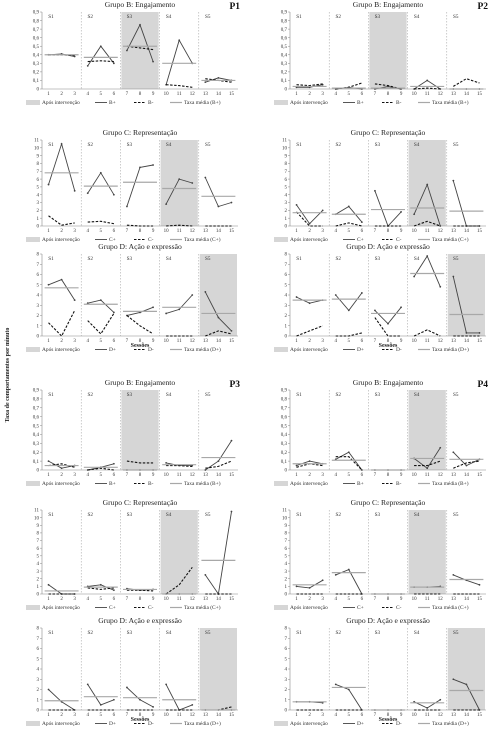 This screenshot has width=495, height=750. Describe the element at coordinates (286, 156) in the screenshot. I see `y-tick-label: 9` at that location.